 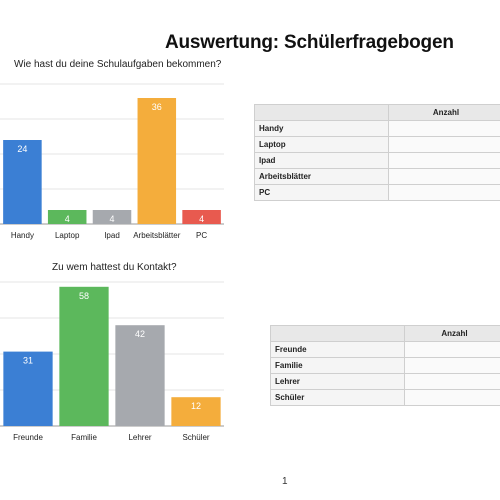 What do you see at coordinates (22, 149) in the screenshot?
I see `data-label: 24` at bounding box center [22, 149].